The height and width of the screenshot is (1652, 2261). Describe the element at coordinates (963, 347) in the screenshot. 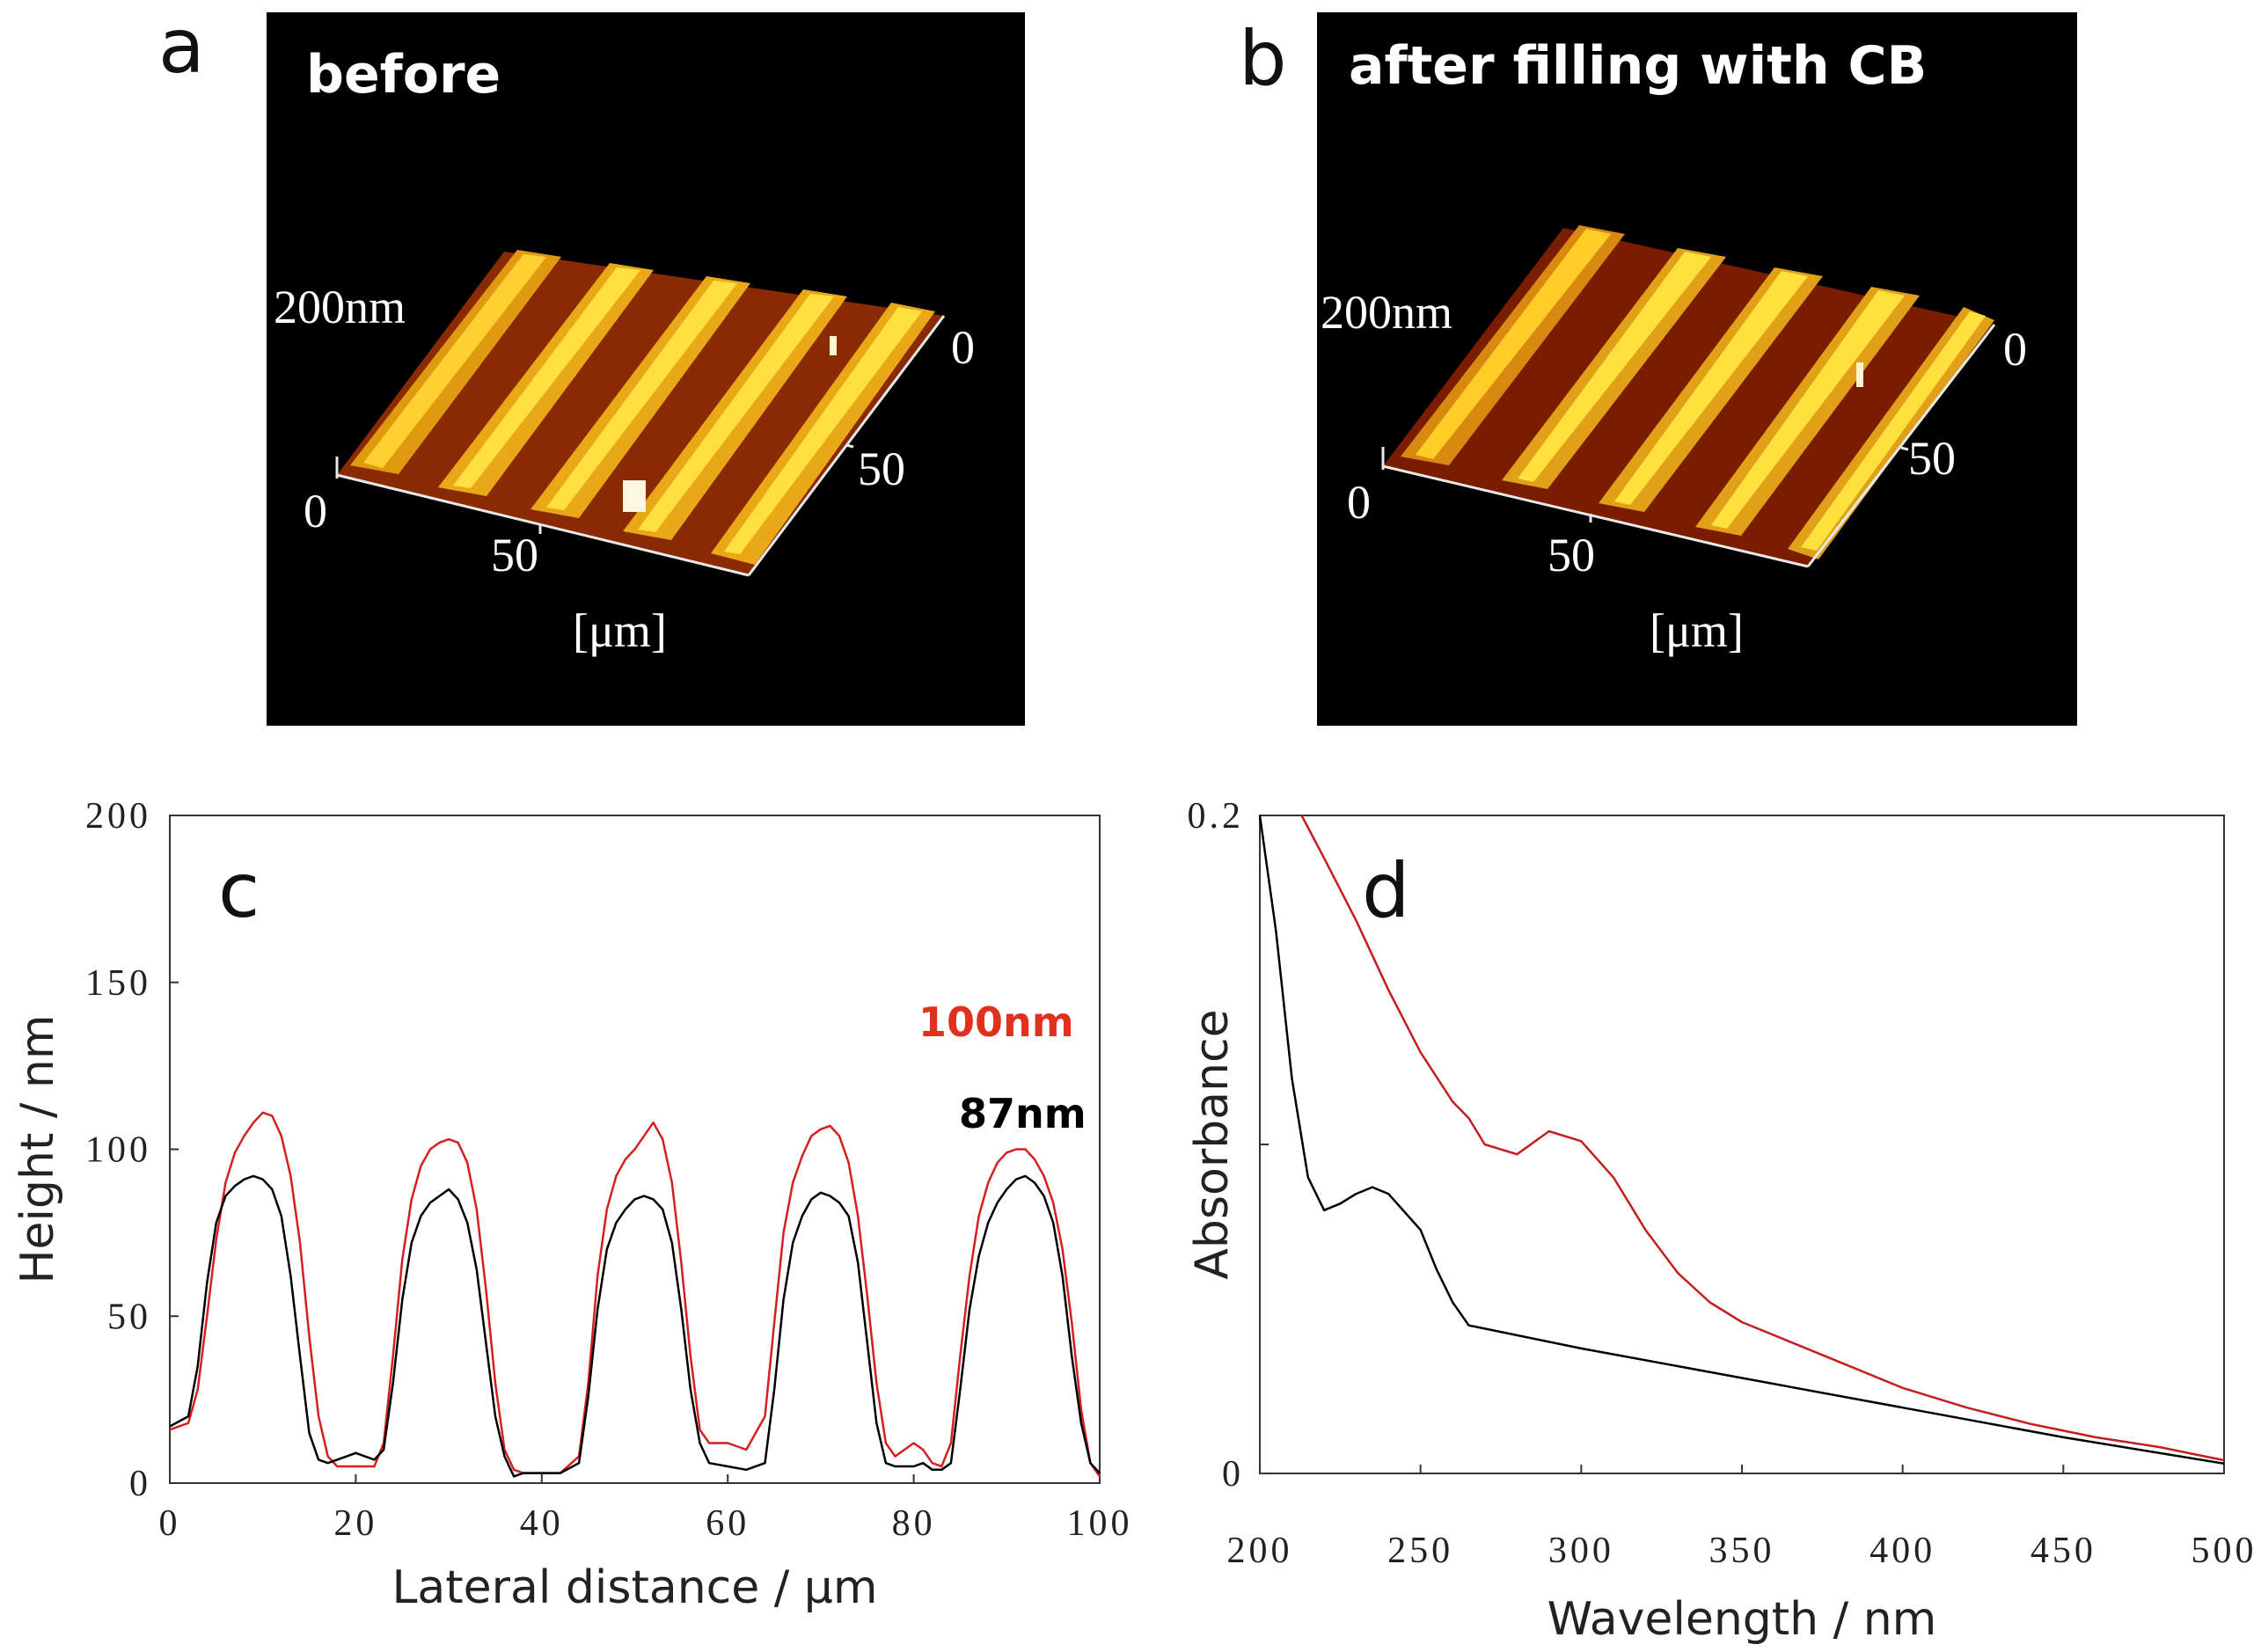

I see `afm-y-tick-0-before: 0` at that location.